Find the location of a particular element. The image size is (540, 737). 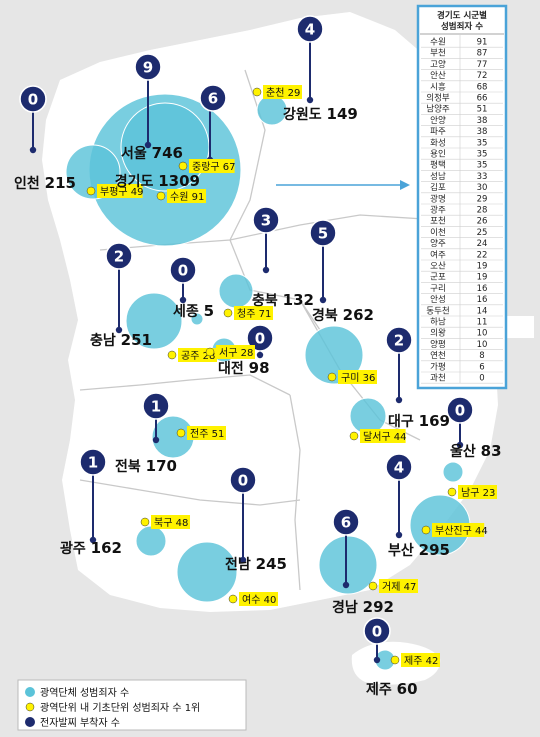

region-value-chungbuk: 132 is located at coordinates (298, 300).